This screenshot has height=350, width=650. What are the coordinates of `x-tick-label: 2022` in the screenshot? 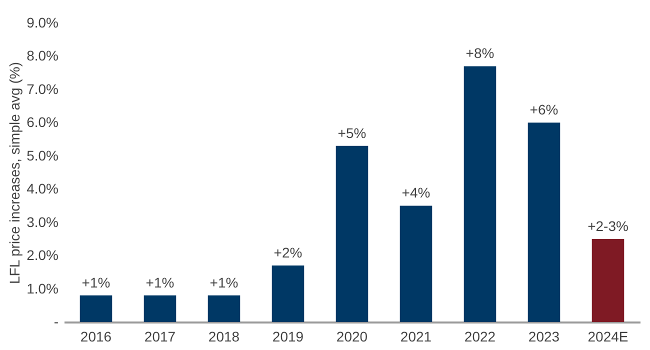 It's located at (480, 336).